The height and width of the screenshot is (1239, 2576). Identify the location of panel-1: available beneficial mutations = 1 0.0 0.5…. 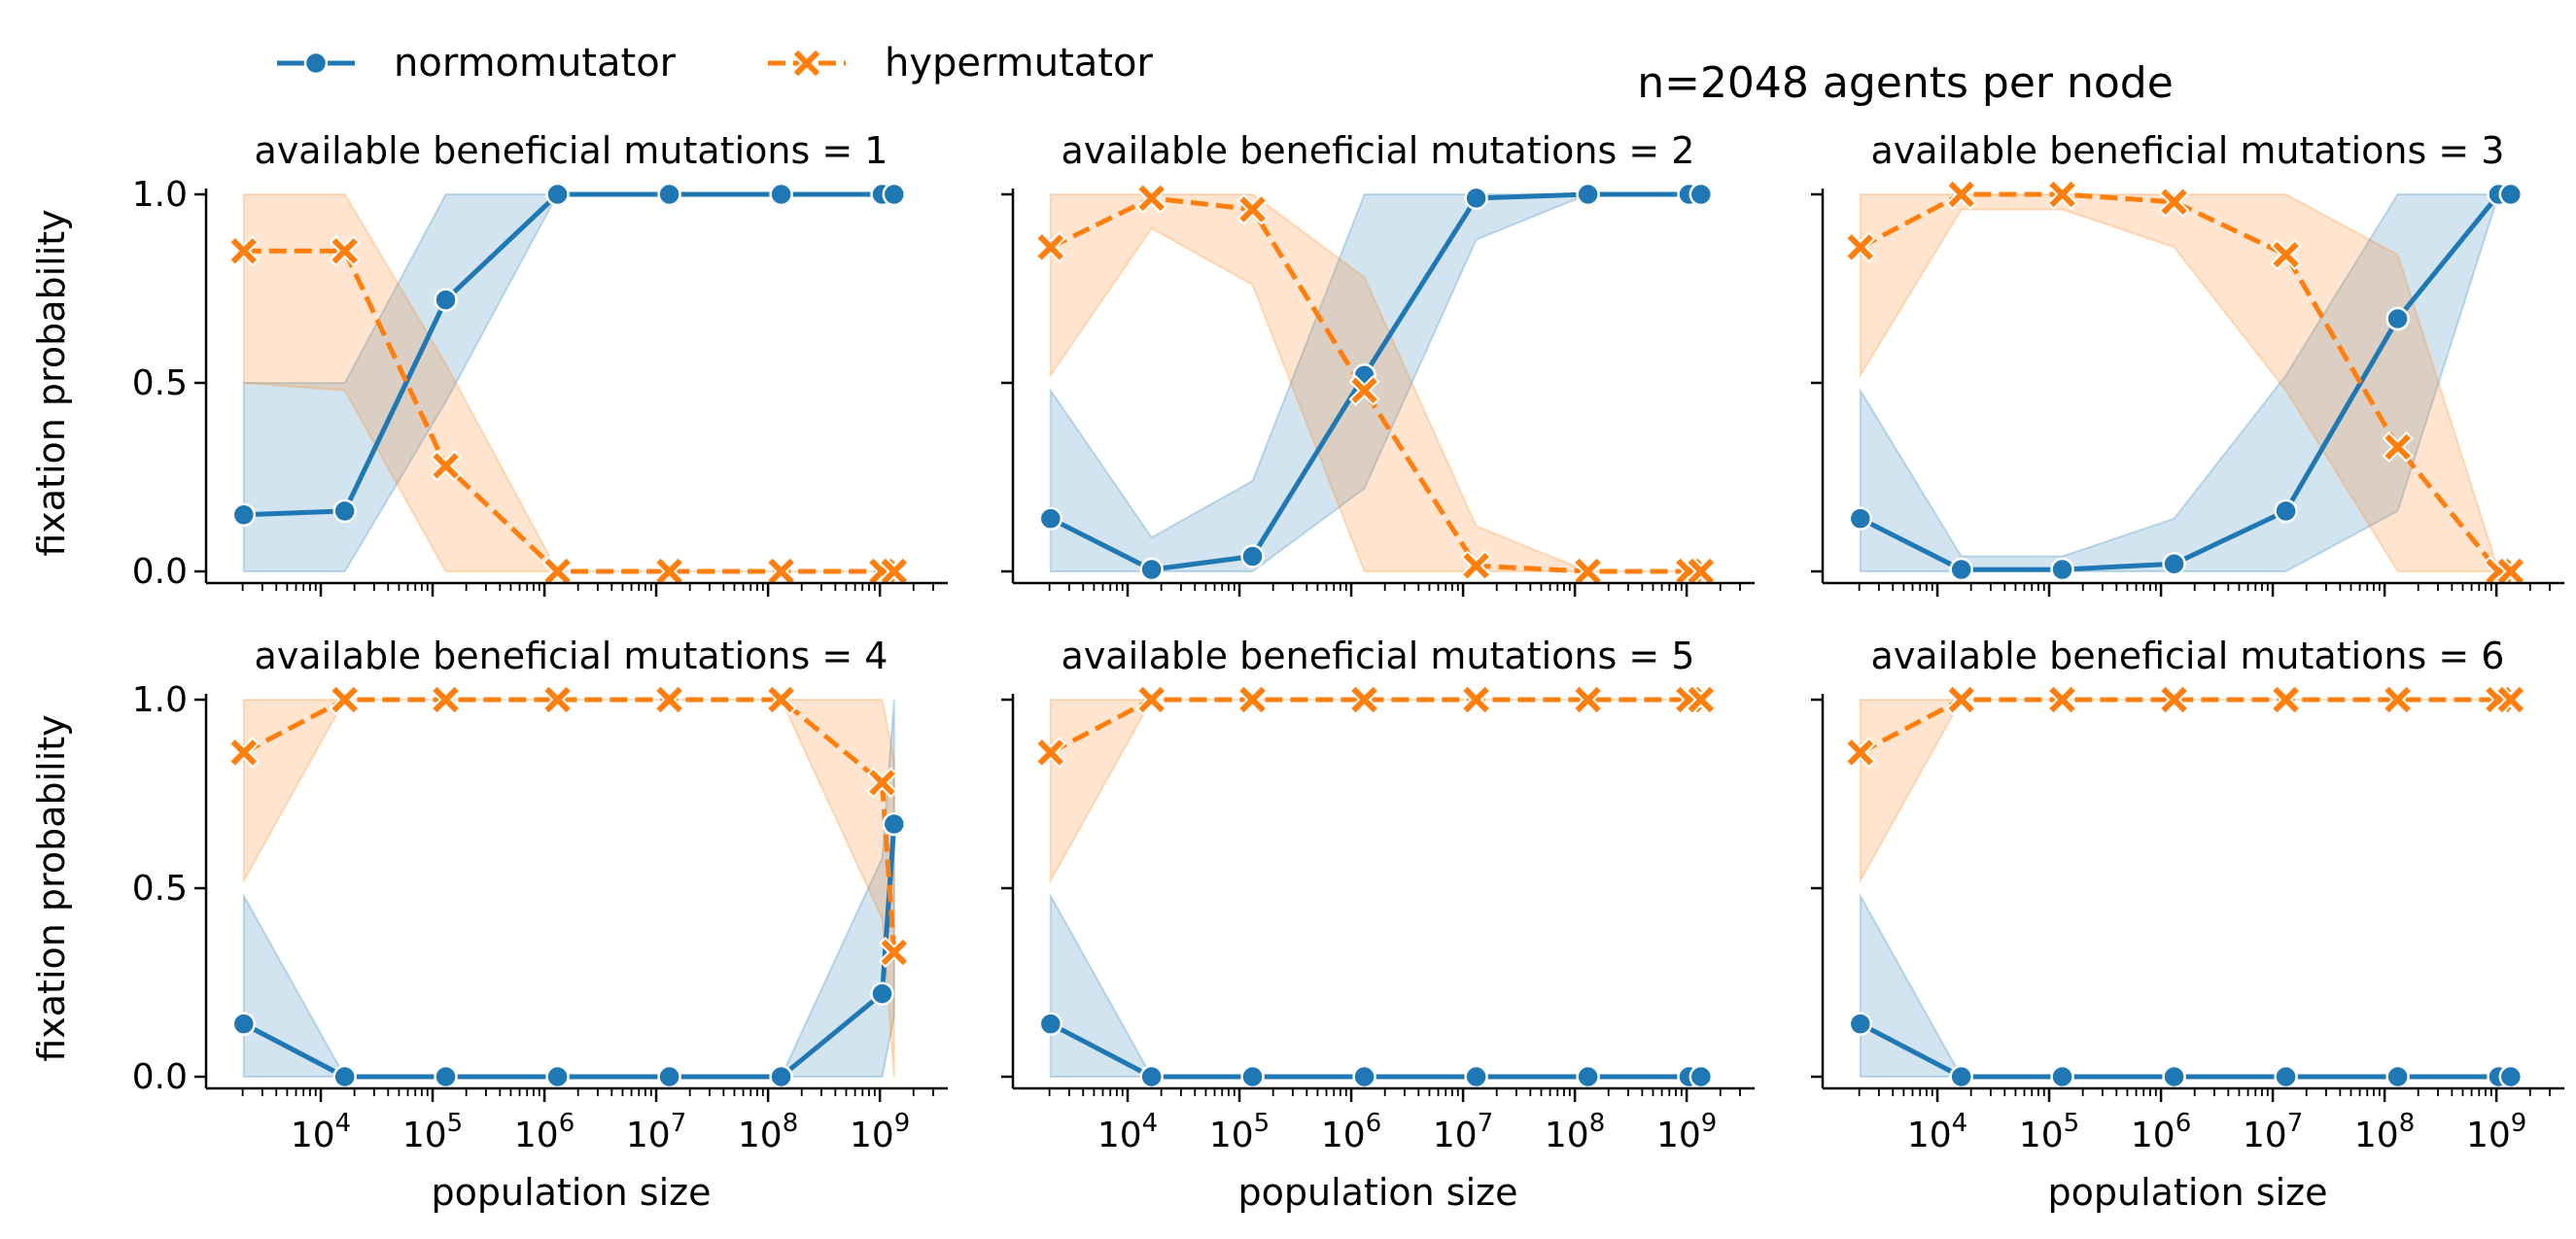
(489, 363).